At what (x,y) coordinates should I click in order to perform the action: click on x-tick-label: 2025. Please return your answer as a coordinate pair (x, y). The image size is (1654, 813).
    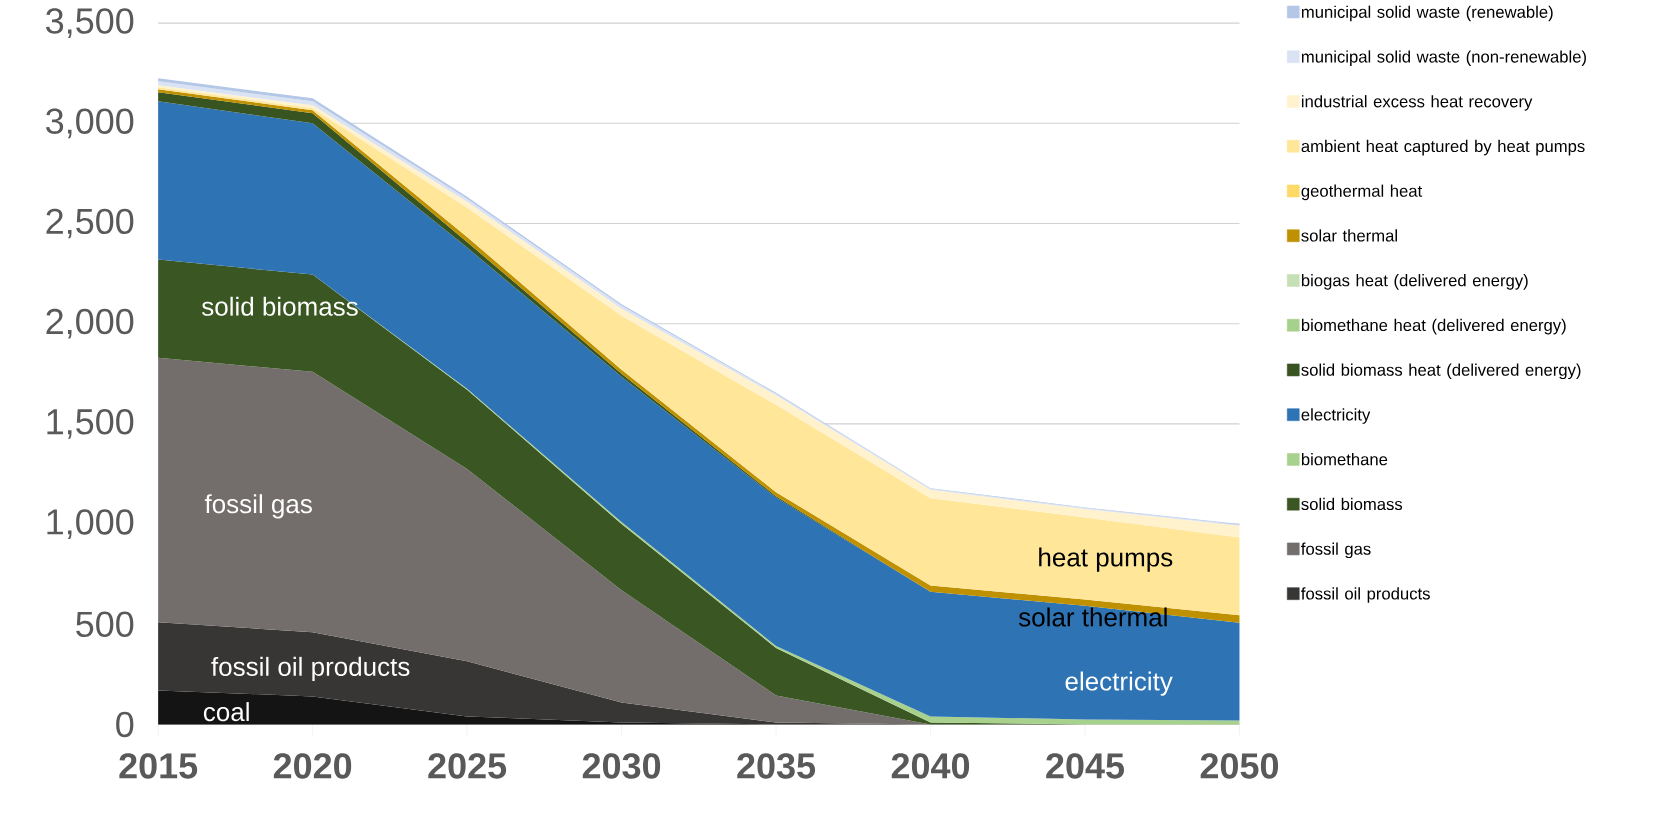
    Looking at the image, I should click on (467, 766).